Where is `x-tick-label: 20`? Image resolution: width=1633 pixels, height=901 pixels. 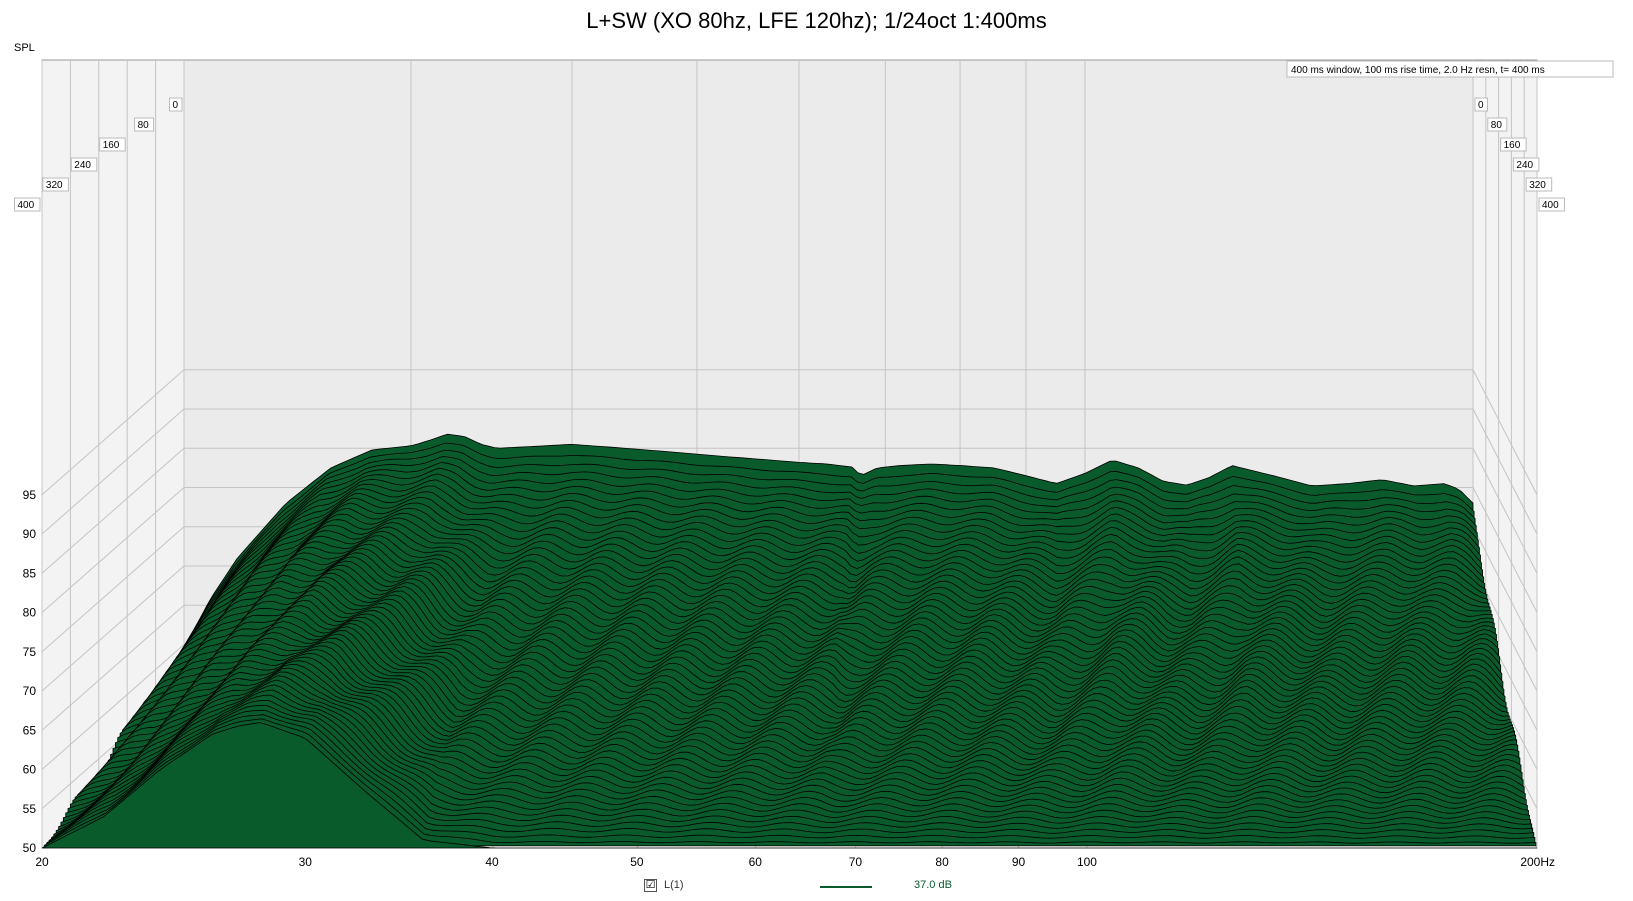
x-tick-label: 20 is located at coordinates (42, 862).